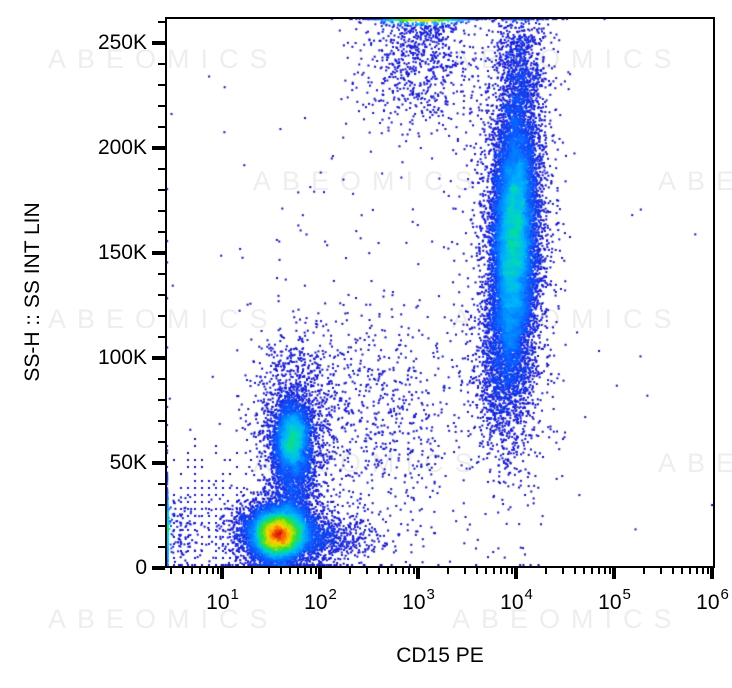 The width and height of the screenshot is (732, 688). I want to click on x-axis-tick-label: 10⁵, so click(614, 600).